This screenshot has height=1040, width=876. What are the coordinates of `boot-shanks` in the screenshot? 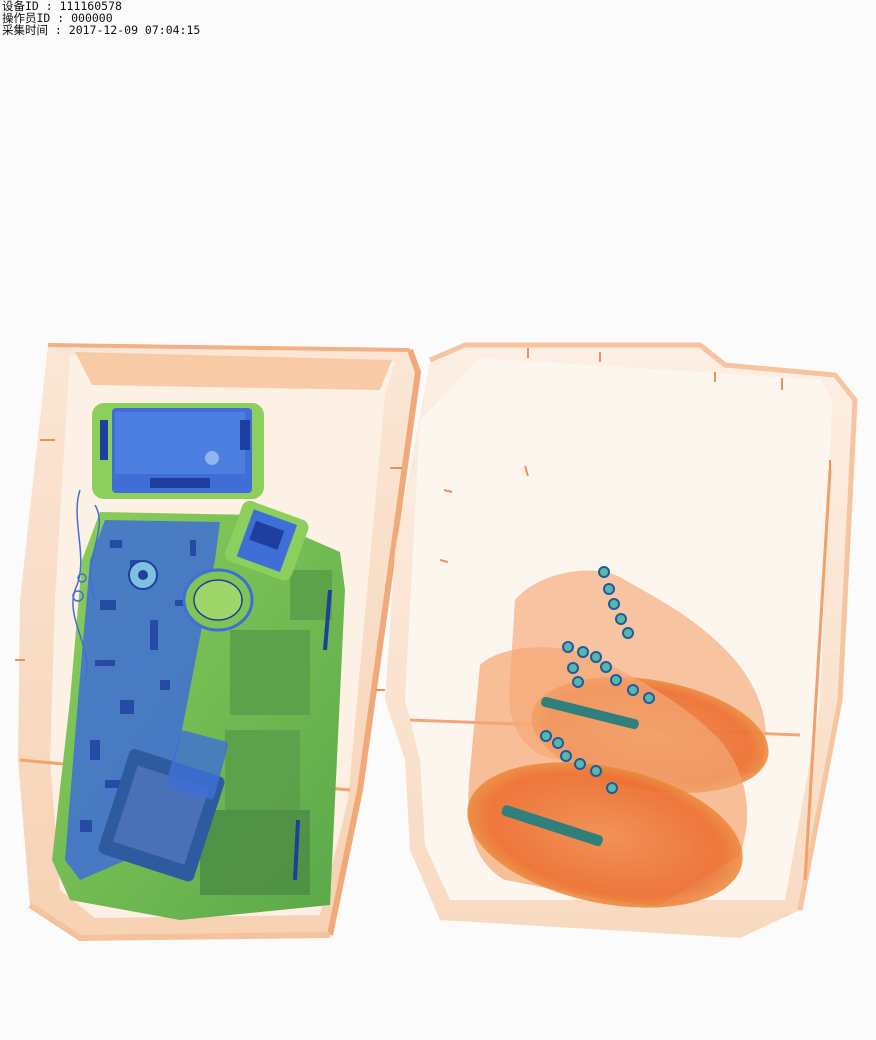 It's located at (570, 771).